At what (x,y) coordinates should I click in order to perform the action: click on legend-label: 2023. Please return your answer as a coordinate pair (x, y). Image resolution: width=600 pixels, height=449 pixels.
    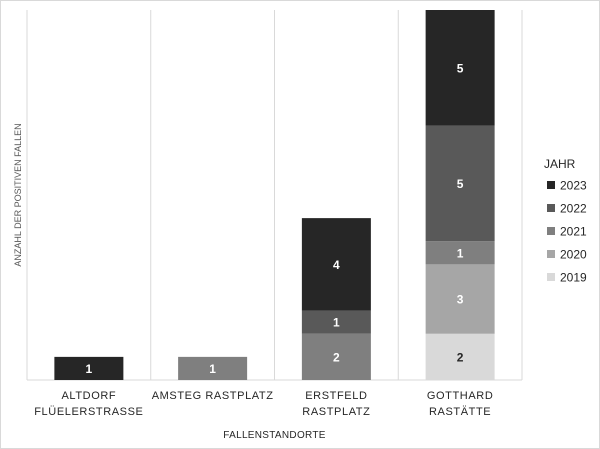
    Looking at the image, I should click on (573, 186).